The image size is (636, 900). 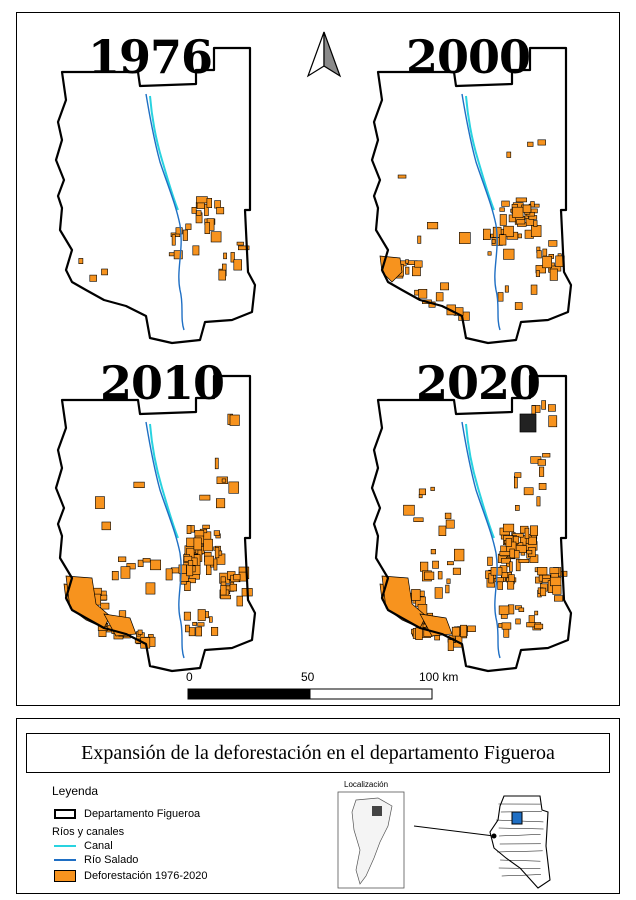 I want to click on legend-label-department: Departamento Figueroa, so click(x=142, y=814).